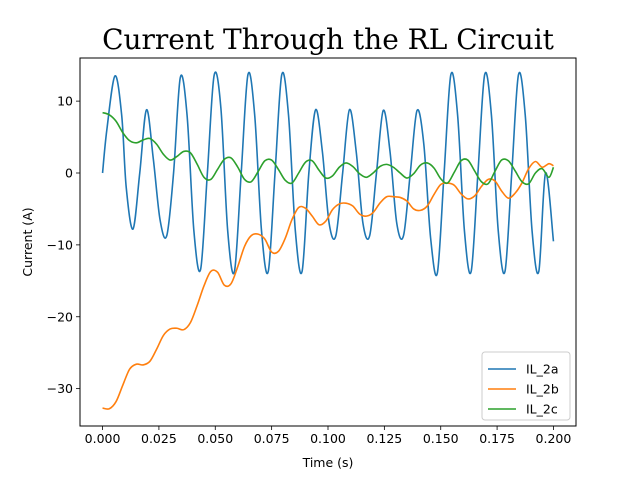  What do you see at coordinates (328, 39) in the screenshot?
I see `chart-title: Current Through the RL Circuit` at bounding box center [328, 39].